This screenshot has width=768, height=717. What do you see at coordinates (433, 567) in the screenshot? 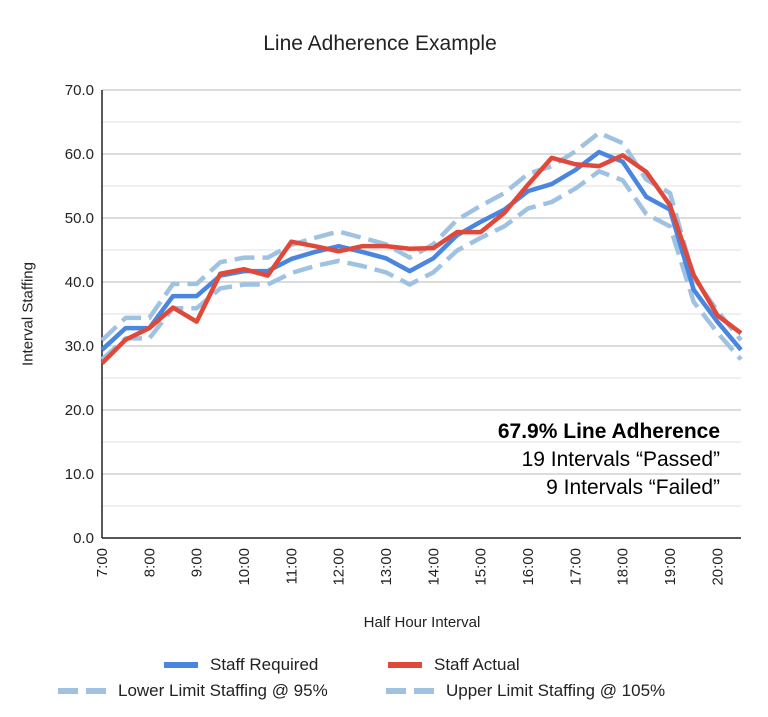
I see `x-tick-label: 14:00` at bounding box center [433, 567].